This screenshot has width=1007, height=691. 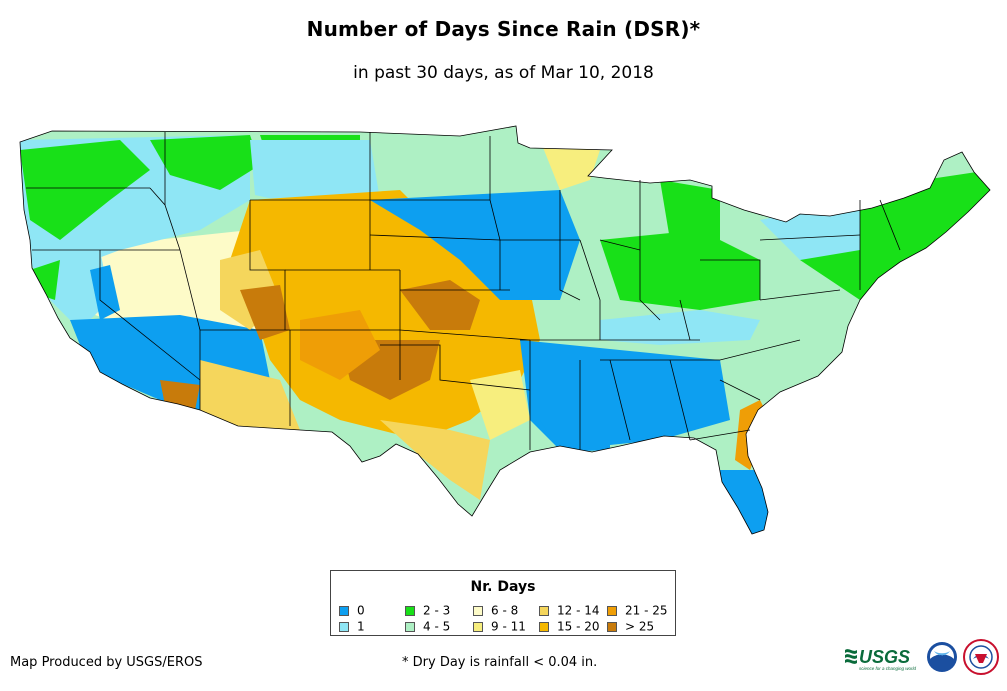 I want to click on legend-title: Nr. Days, so click(x=503, y=587).